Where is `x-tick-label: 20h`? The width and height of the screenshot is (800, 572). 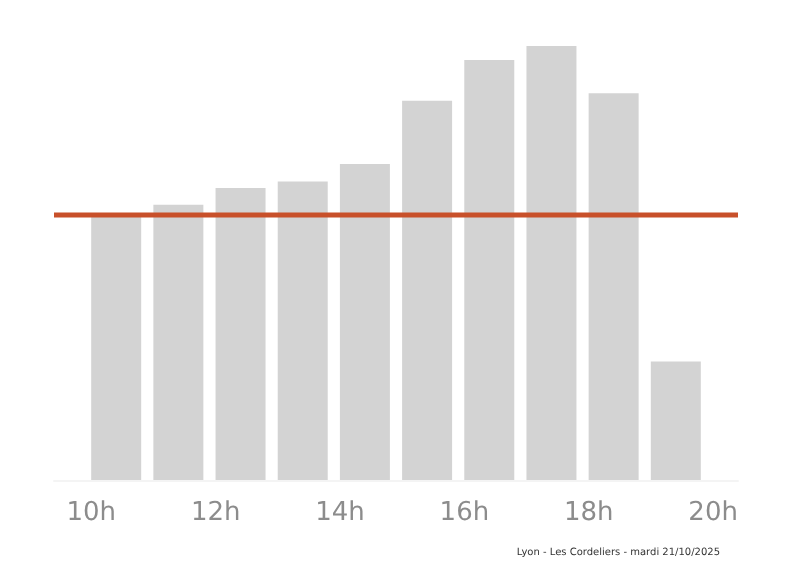 x-tick-label: 20h is located at coordinates (713, 513).